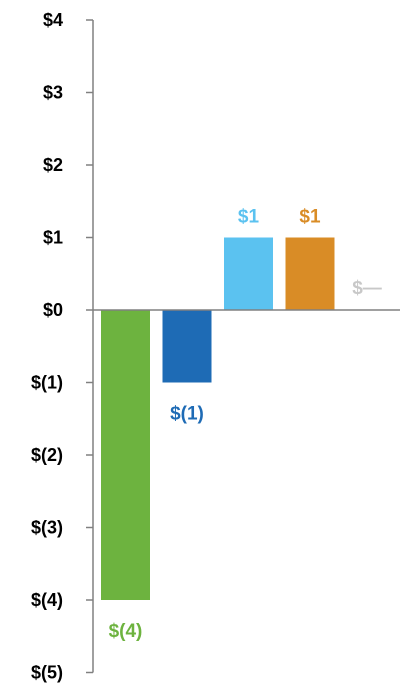  I want to click on y-tick-label: $(4), so click(47, 600).